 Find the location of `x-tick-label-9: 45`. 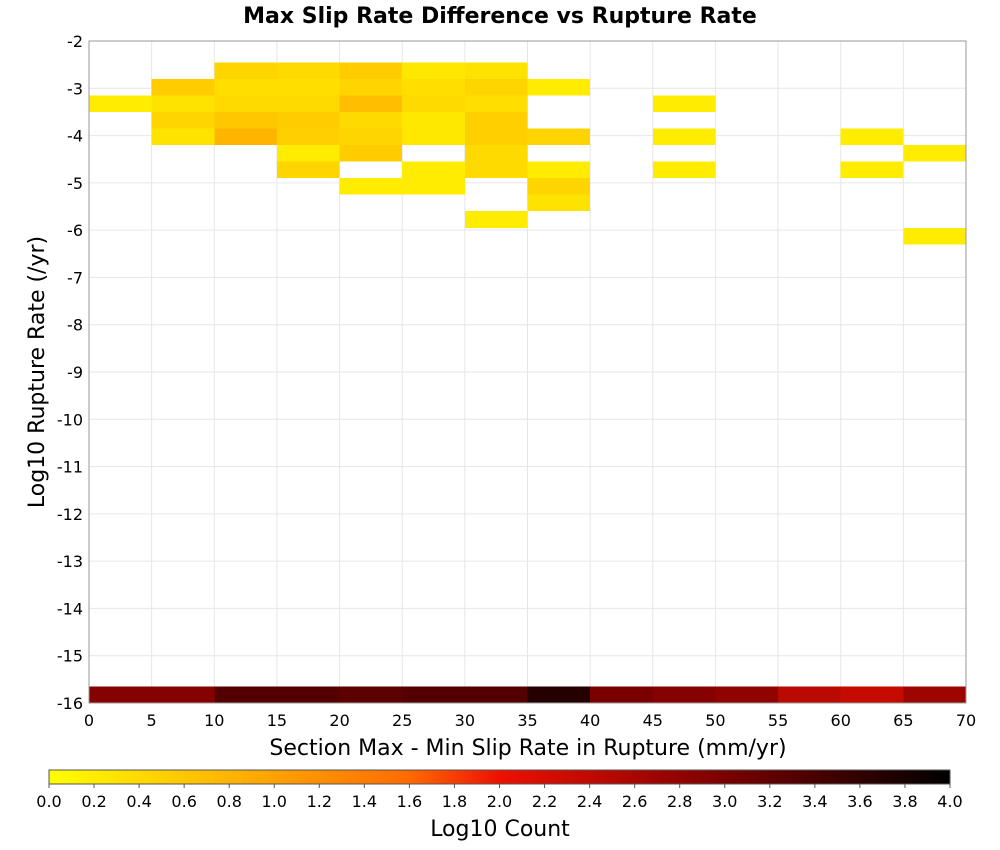

x-tick-label-9: 45 is located at coordinates (653, 720).